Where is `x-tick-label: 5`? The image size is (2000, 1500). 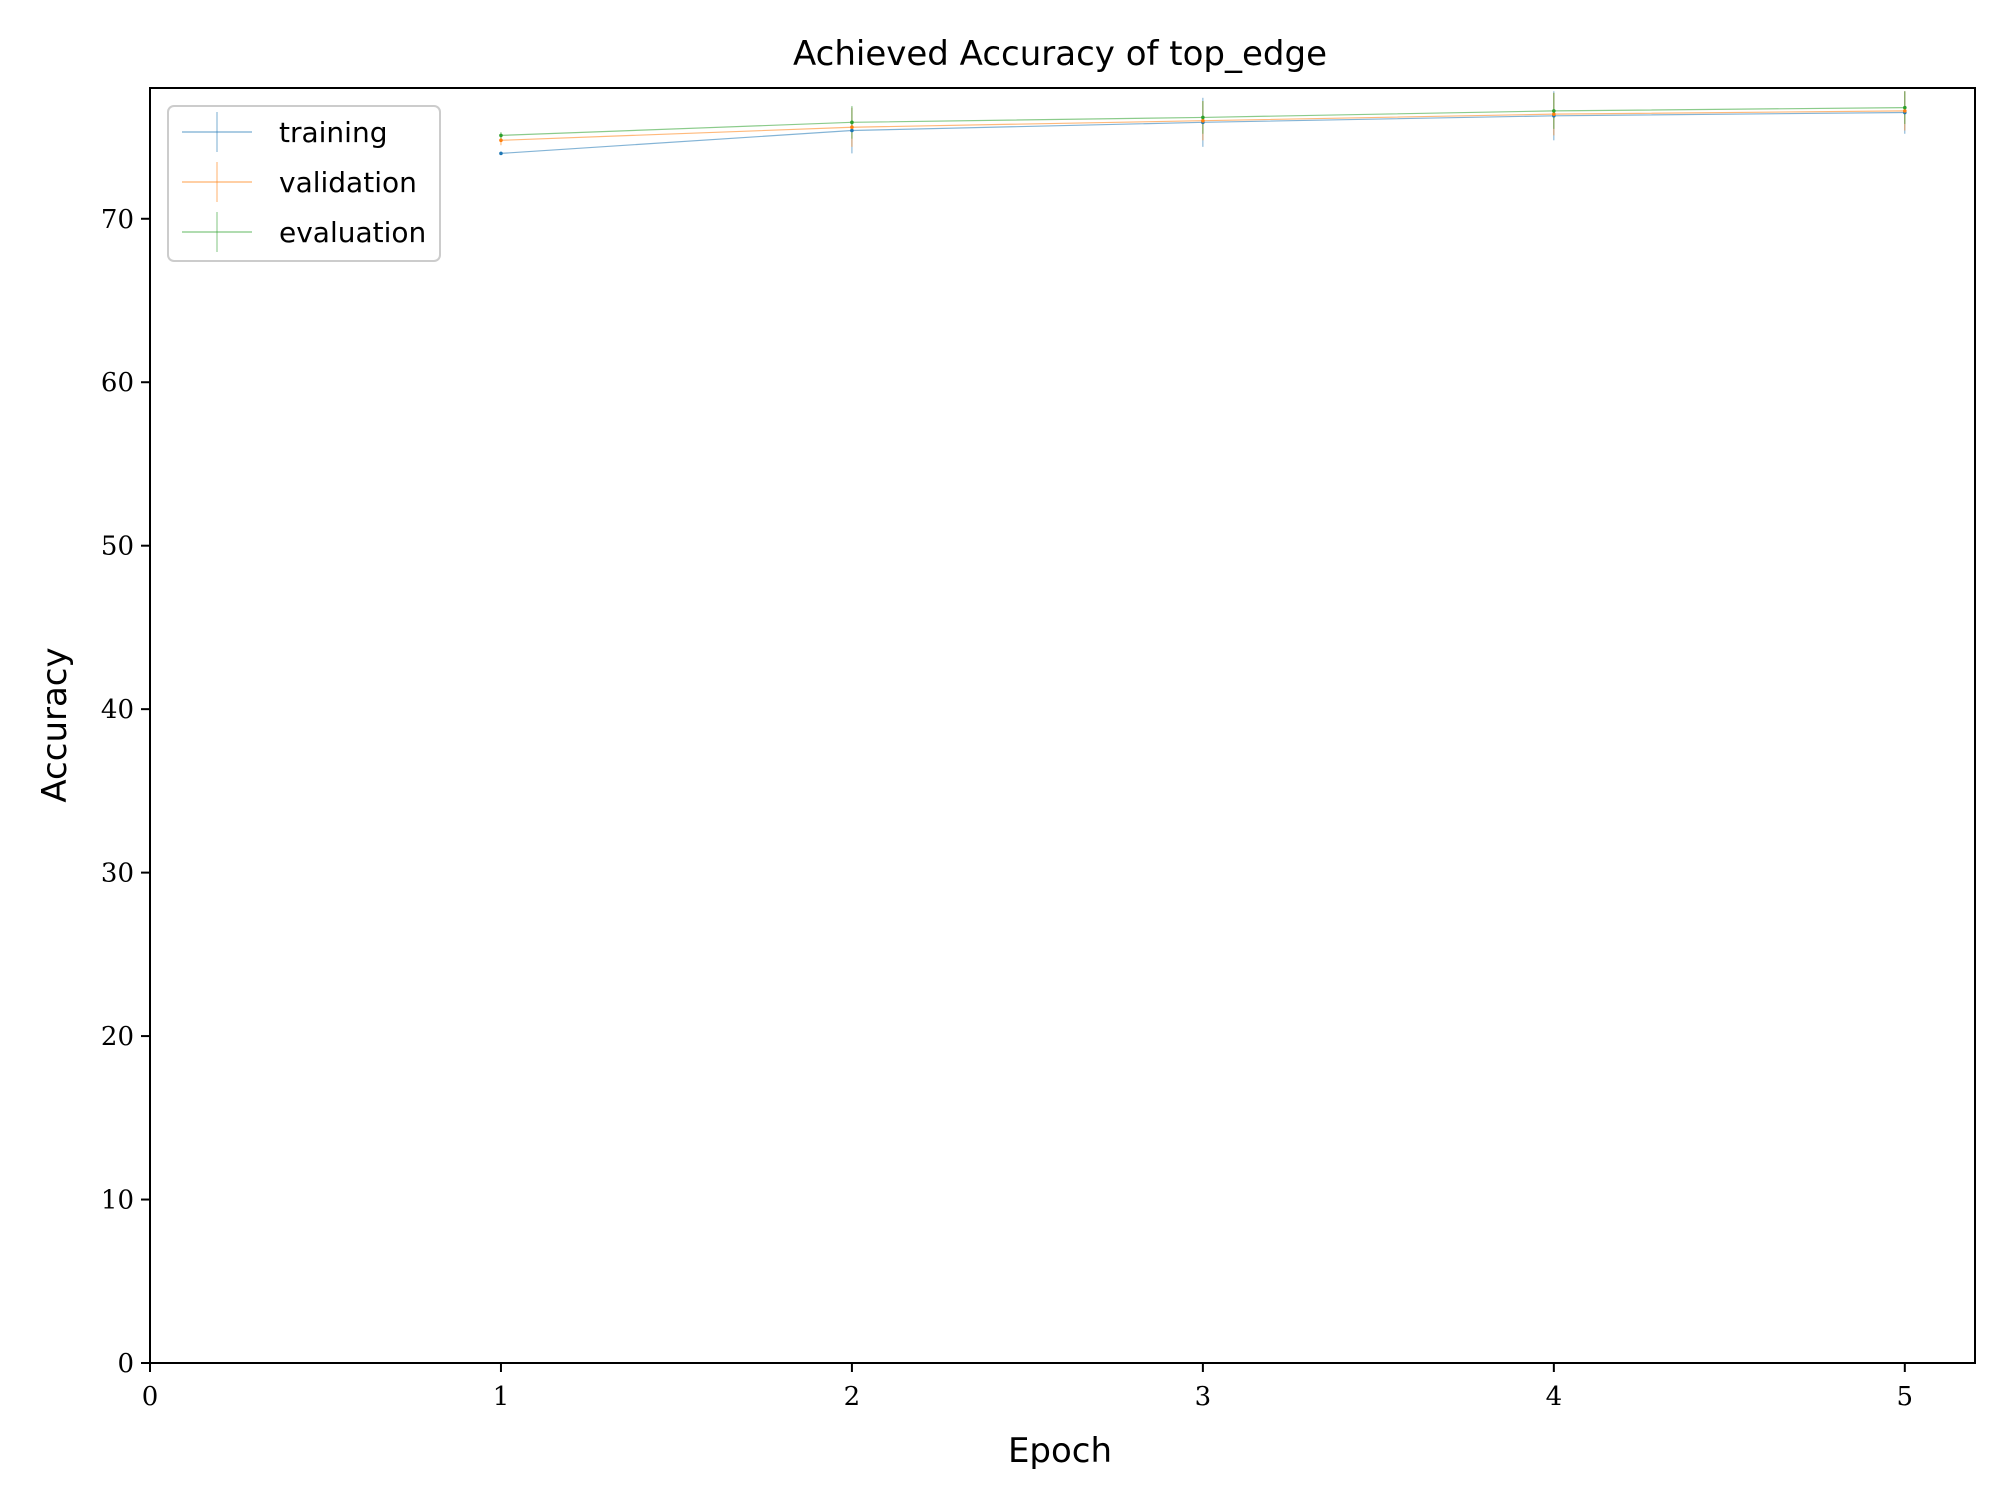 x-tick-label: 5 is located at coordinates (1905, 1397).